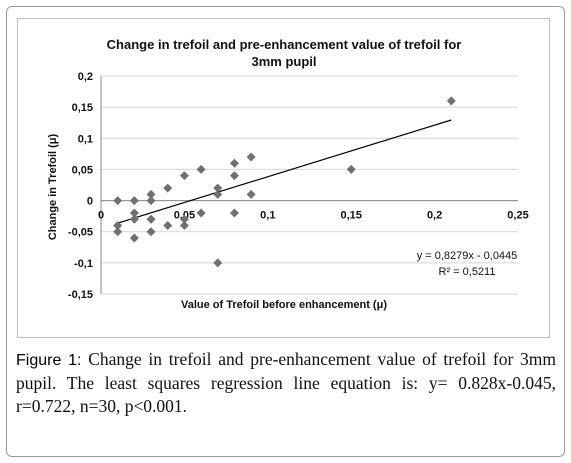  I want to click on trendline-group, so click(284, 171).